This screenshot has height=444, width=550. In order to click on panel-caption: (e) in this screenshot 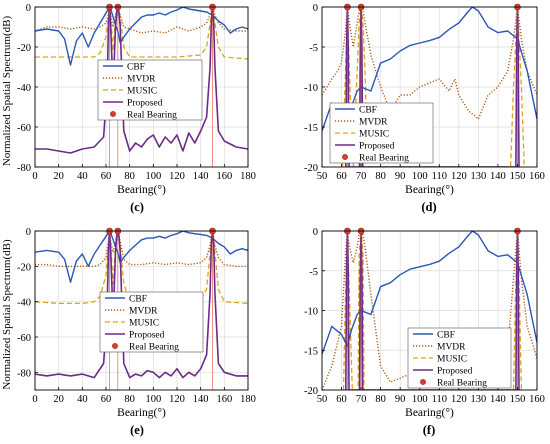, I will do `click(137, 430)`.